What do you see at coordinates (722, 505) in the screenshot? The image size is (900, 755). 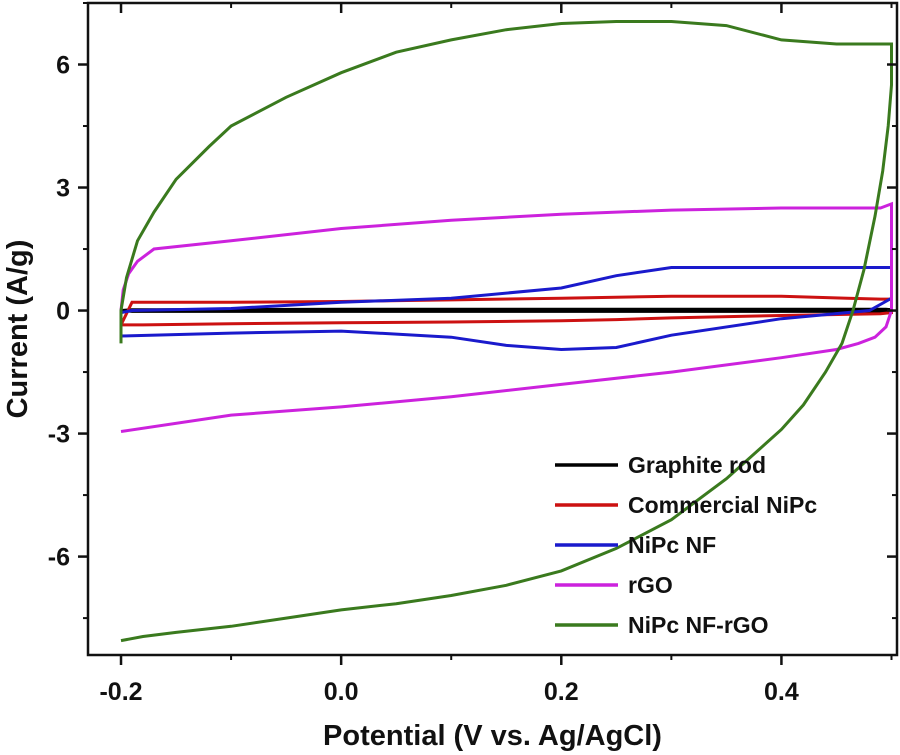 I see `legend-label: Commercial NiPc` at bounding box center [722, 505].